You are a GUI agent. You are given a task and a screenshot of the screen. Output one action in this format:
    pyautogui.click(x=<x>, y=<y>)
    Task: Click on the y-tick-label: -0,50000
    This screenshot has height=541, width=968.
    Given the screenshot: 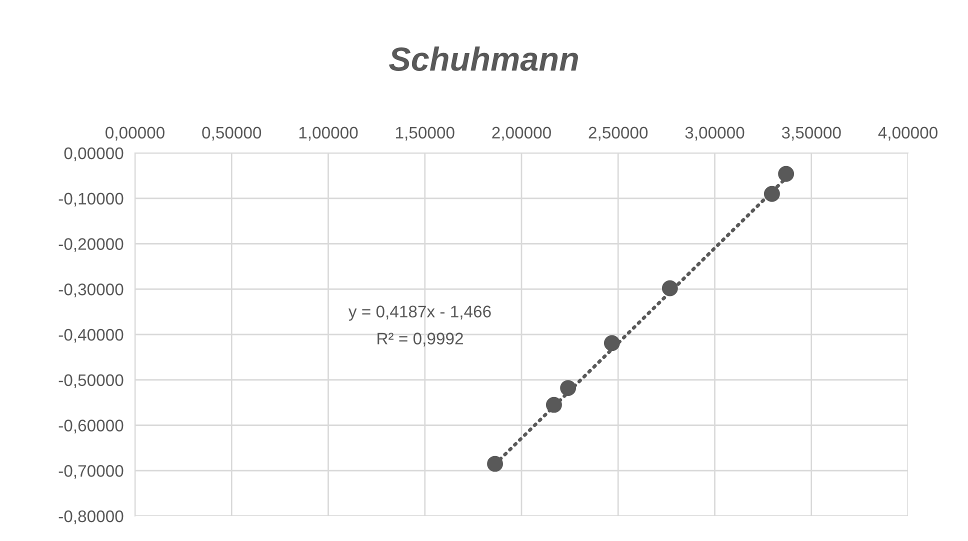 What is the action you would take?
    pyautogui.click(x=91, y=381)
    